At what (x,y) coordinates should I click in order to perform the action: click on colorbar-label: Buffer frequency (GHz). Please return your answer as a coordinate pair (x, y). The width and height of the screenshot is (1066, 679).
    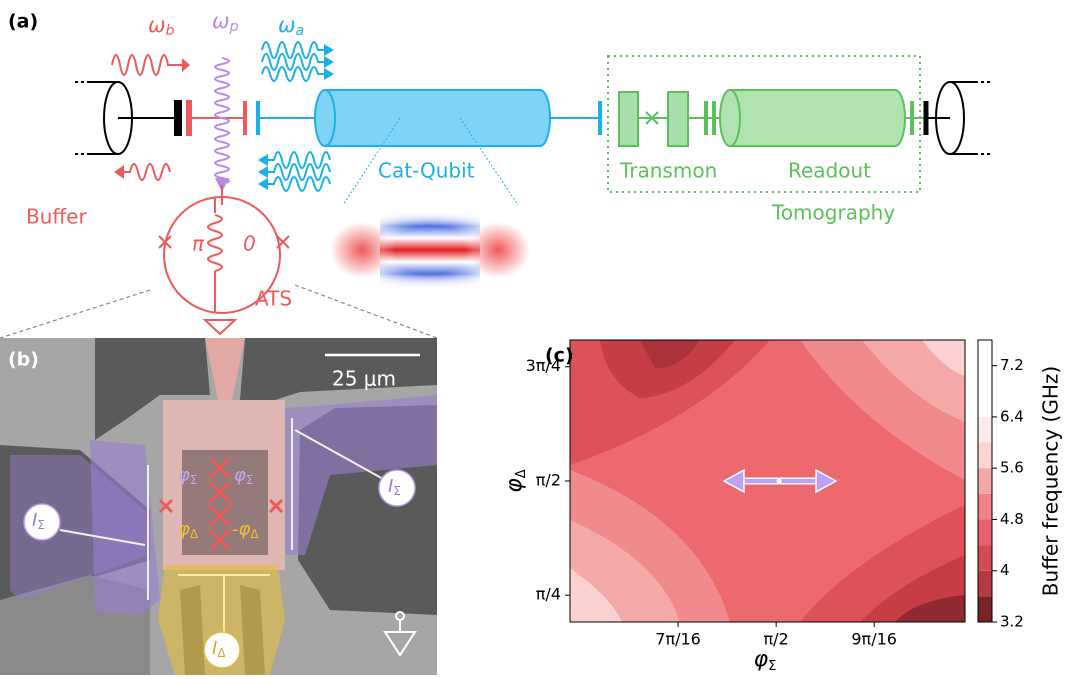
    Looking at the image, I should click on (1051, 481).